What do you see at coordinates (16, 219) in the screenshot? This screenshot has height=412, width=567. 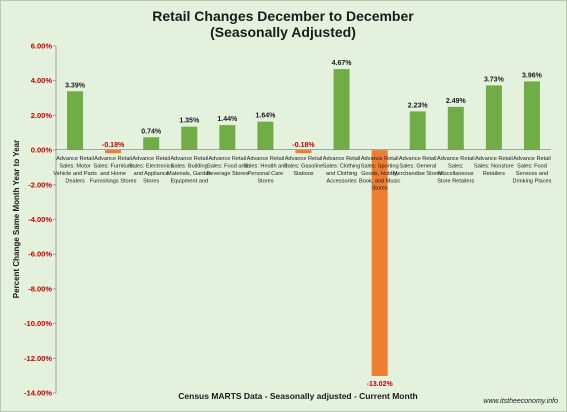 I see `y-axis-label: Percent Change Same Month Year to Year` at bounding box center [16, 219].